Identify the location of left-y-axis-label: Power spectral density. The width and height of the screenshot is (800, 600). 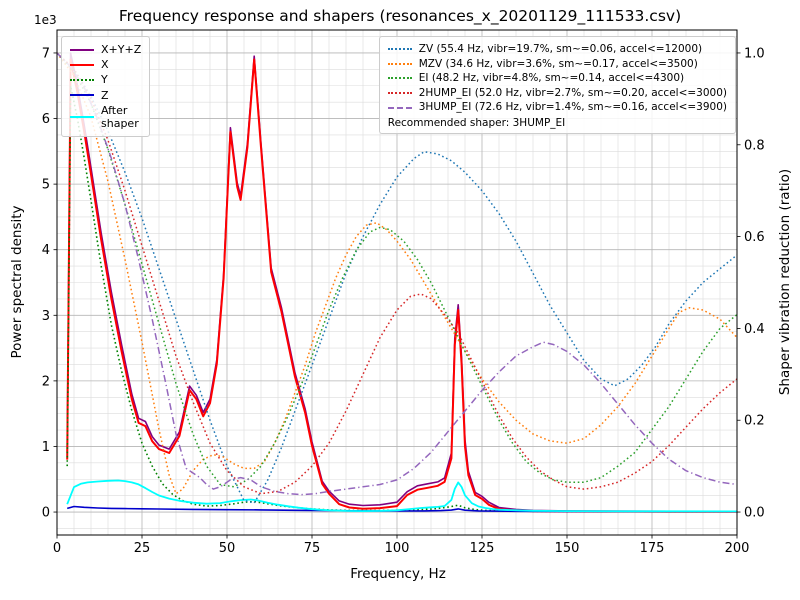
(17, 282).